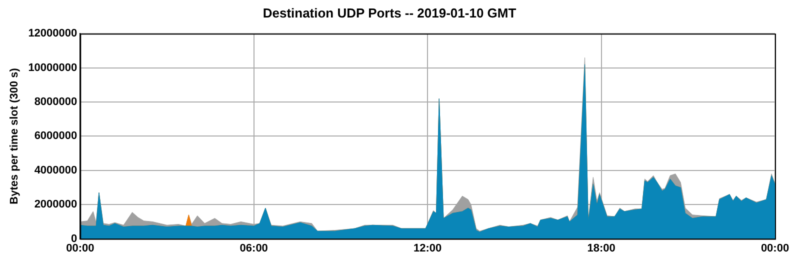  Describe the element at coordinates (74, 238) in the screenshot. I see `y-tick-label: 0` at that location.